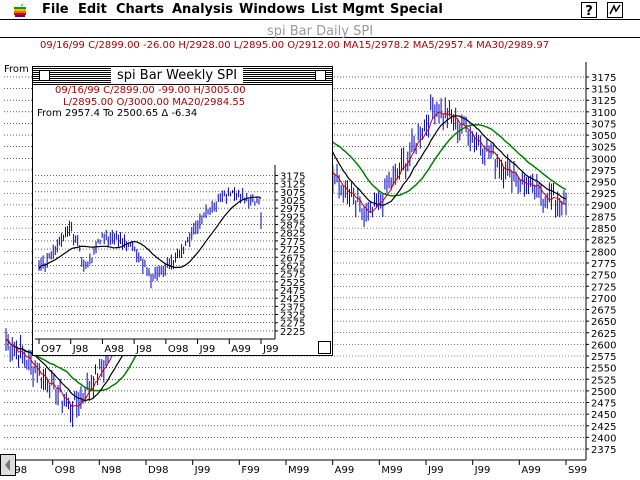 The image size is (640, 480). I want to click on x-tick-label: N98, so click(111, 470).